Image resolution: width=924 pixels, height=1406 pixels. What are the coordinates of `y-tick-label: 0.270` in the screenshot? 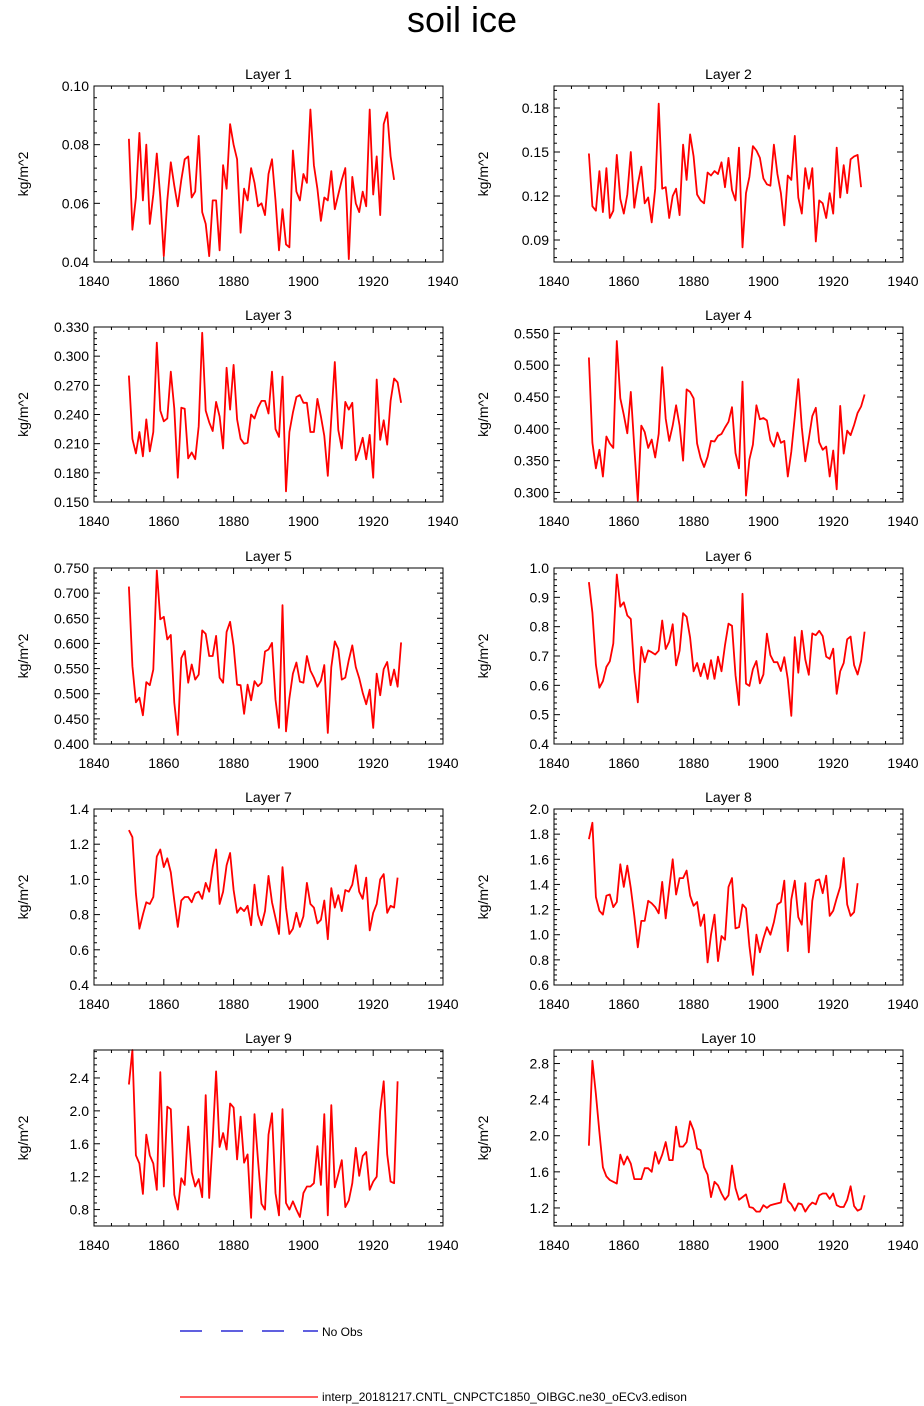 It's located at (71, 385).